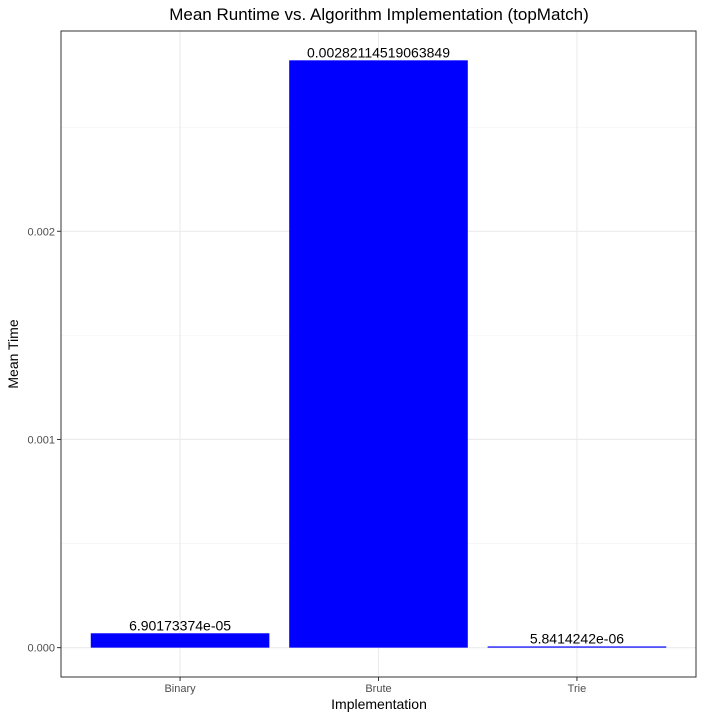 This screenshot has width=705, height=719. I want to click on y-tick-label: 0.000, so click(41, 649).